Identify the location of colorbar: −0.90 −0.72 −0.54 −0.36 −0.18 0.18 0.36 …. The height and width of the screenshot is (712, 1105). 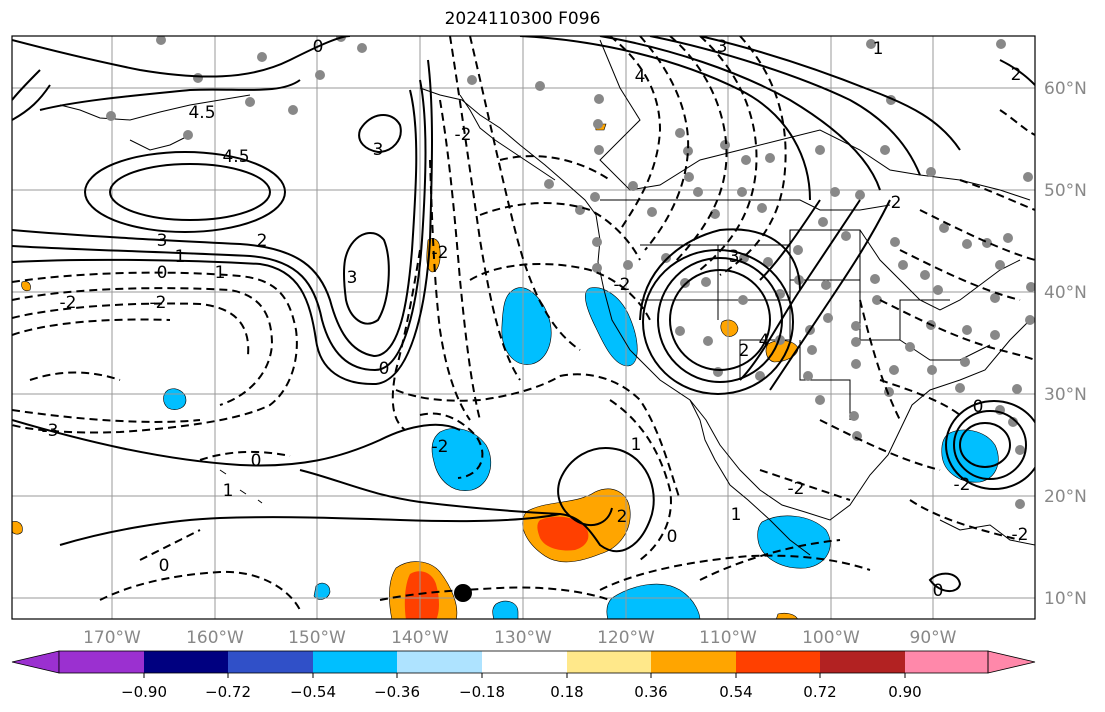
(523, 675).